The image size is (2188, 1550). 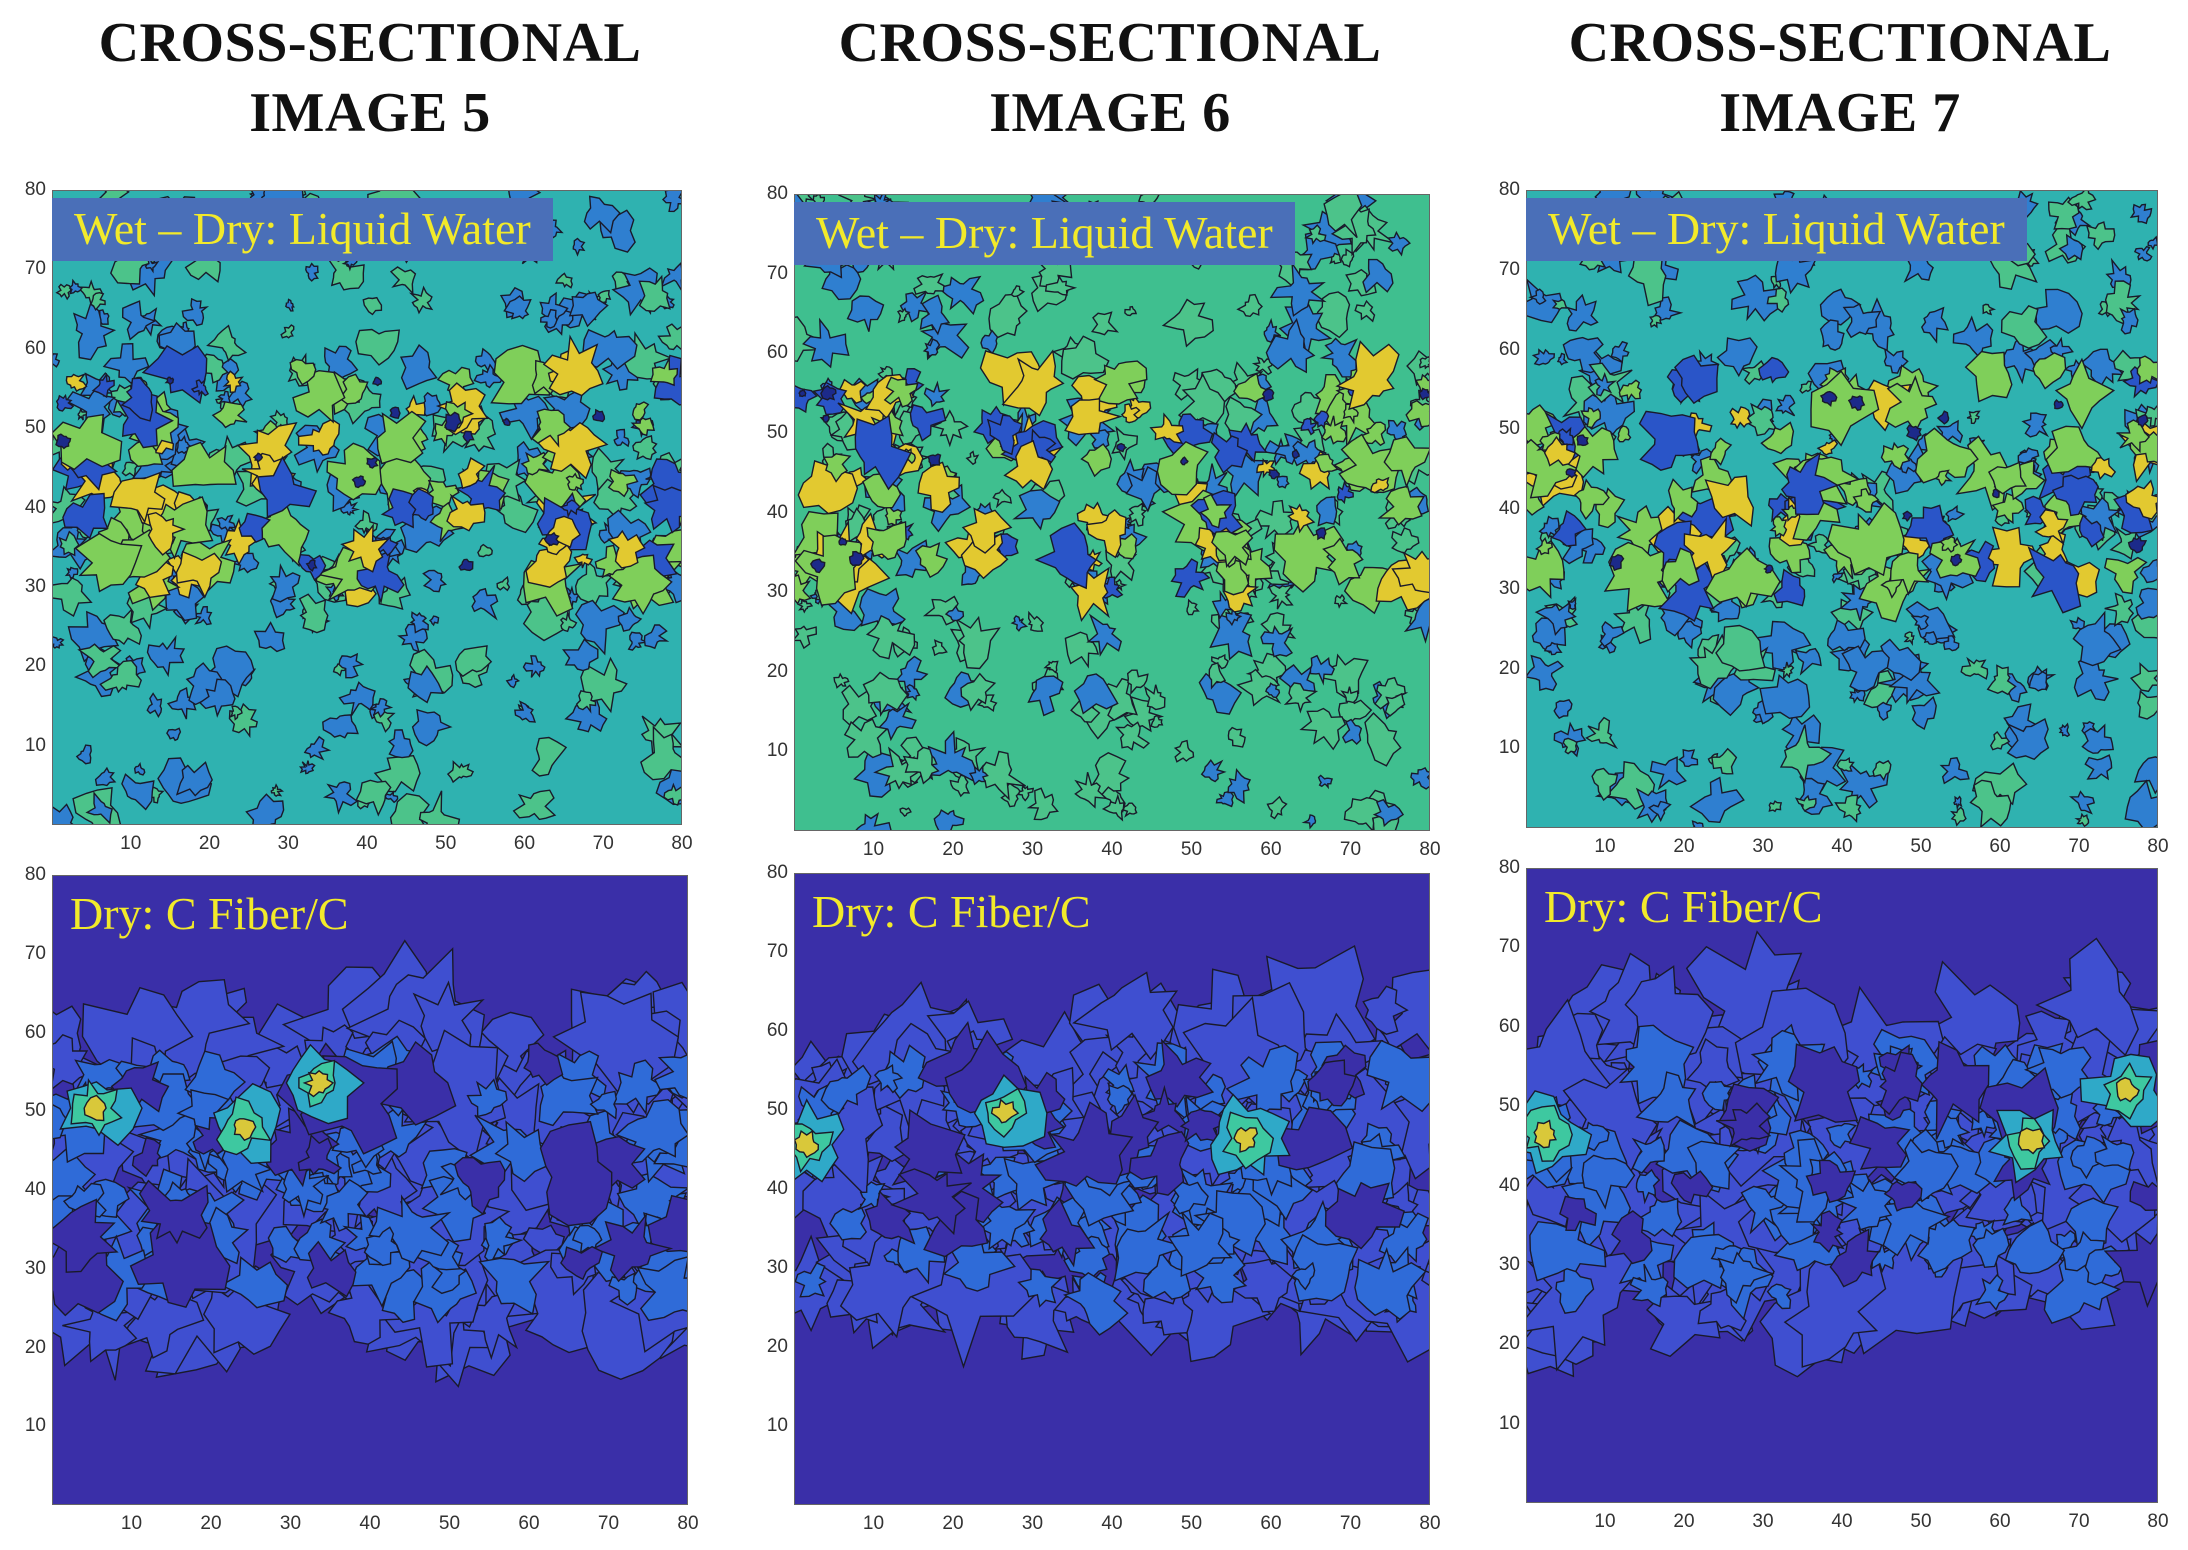 I want to click on y-tick-label: 20, so click(x=35, y=666).